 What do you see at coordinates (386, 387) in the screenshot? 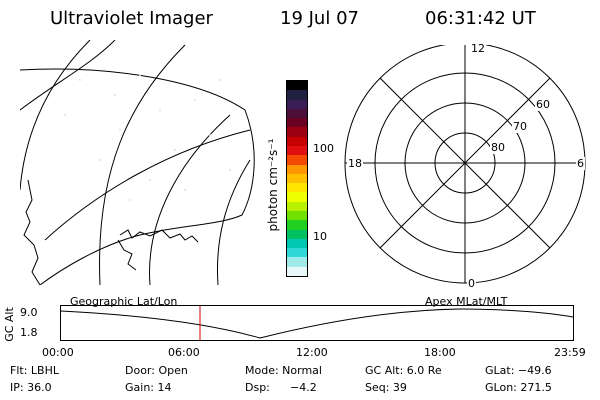
I see `seq-status: Seq: 39` at bounding box center [386, 387].